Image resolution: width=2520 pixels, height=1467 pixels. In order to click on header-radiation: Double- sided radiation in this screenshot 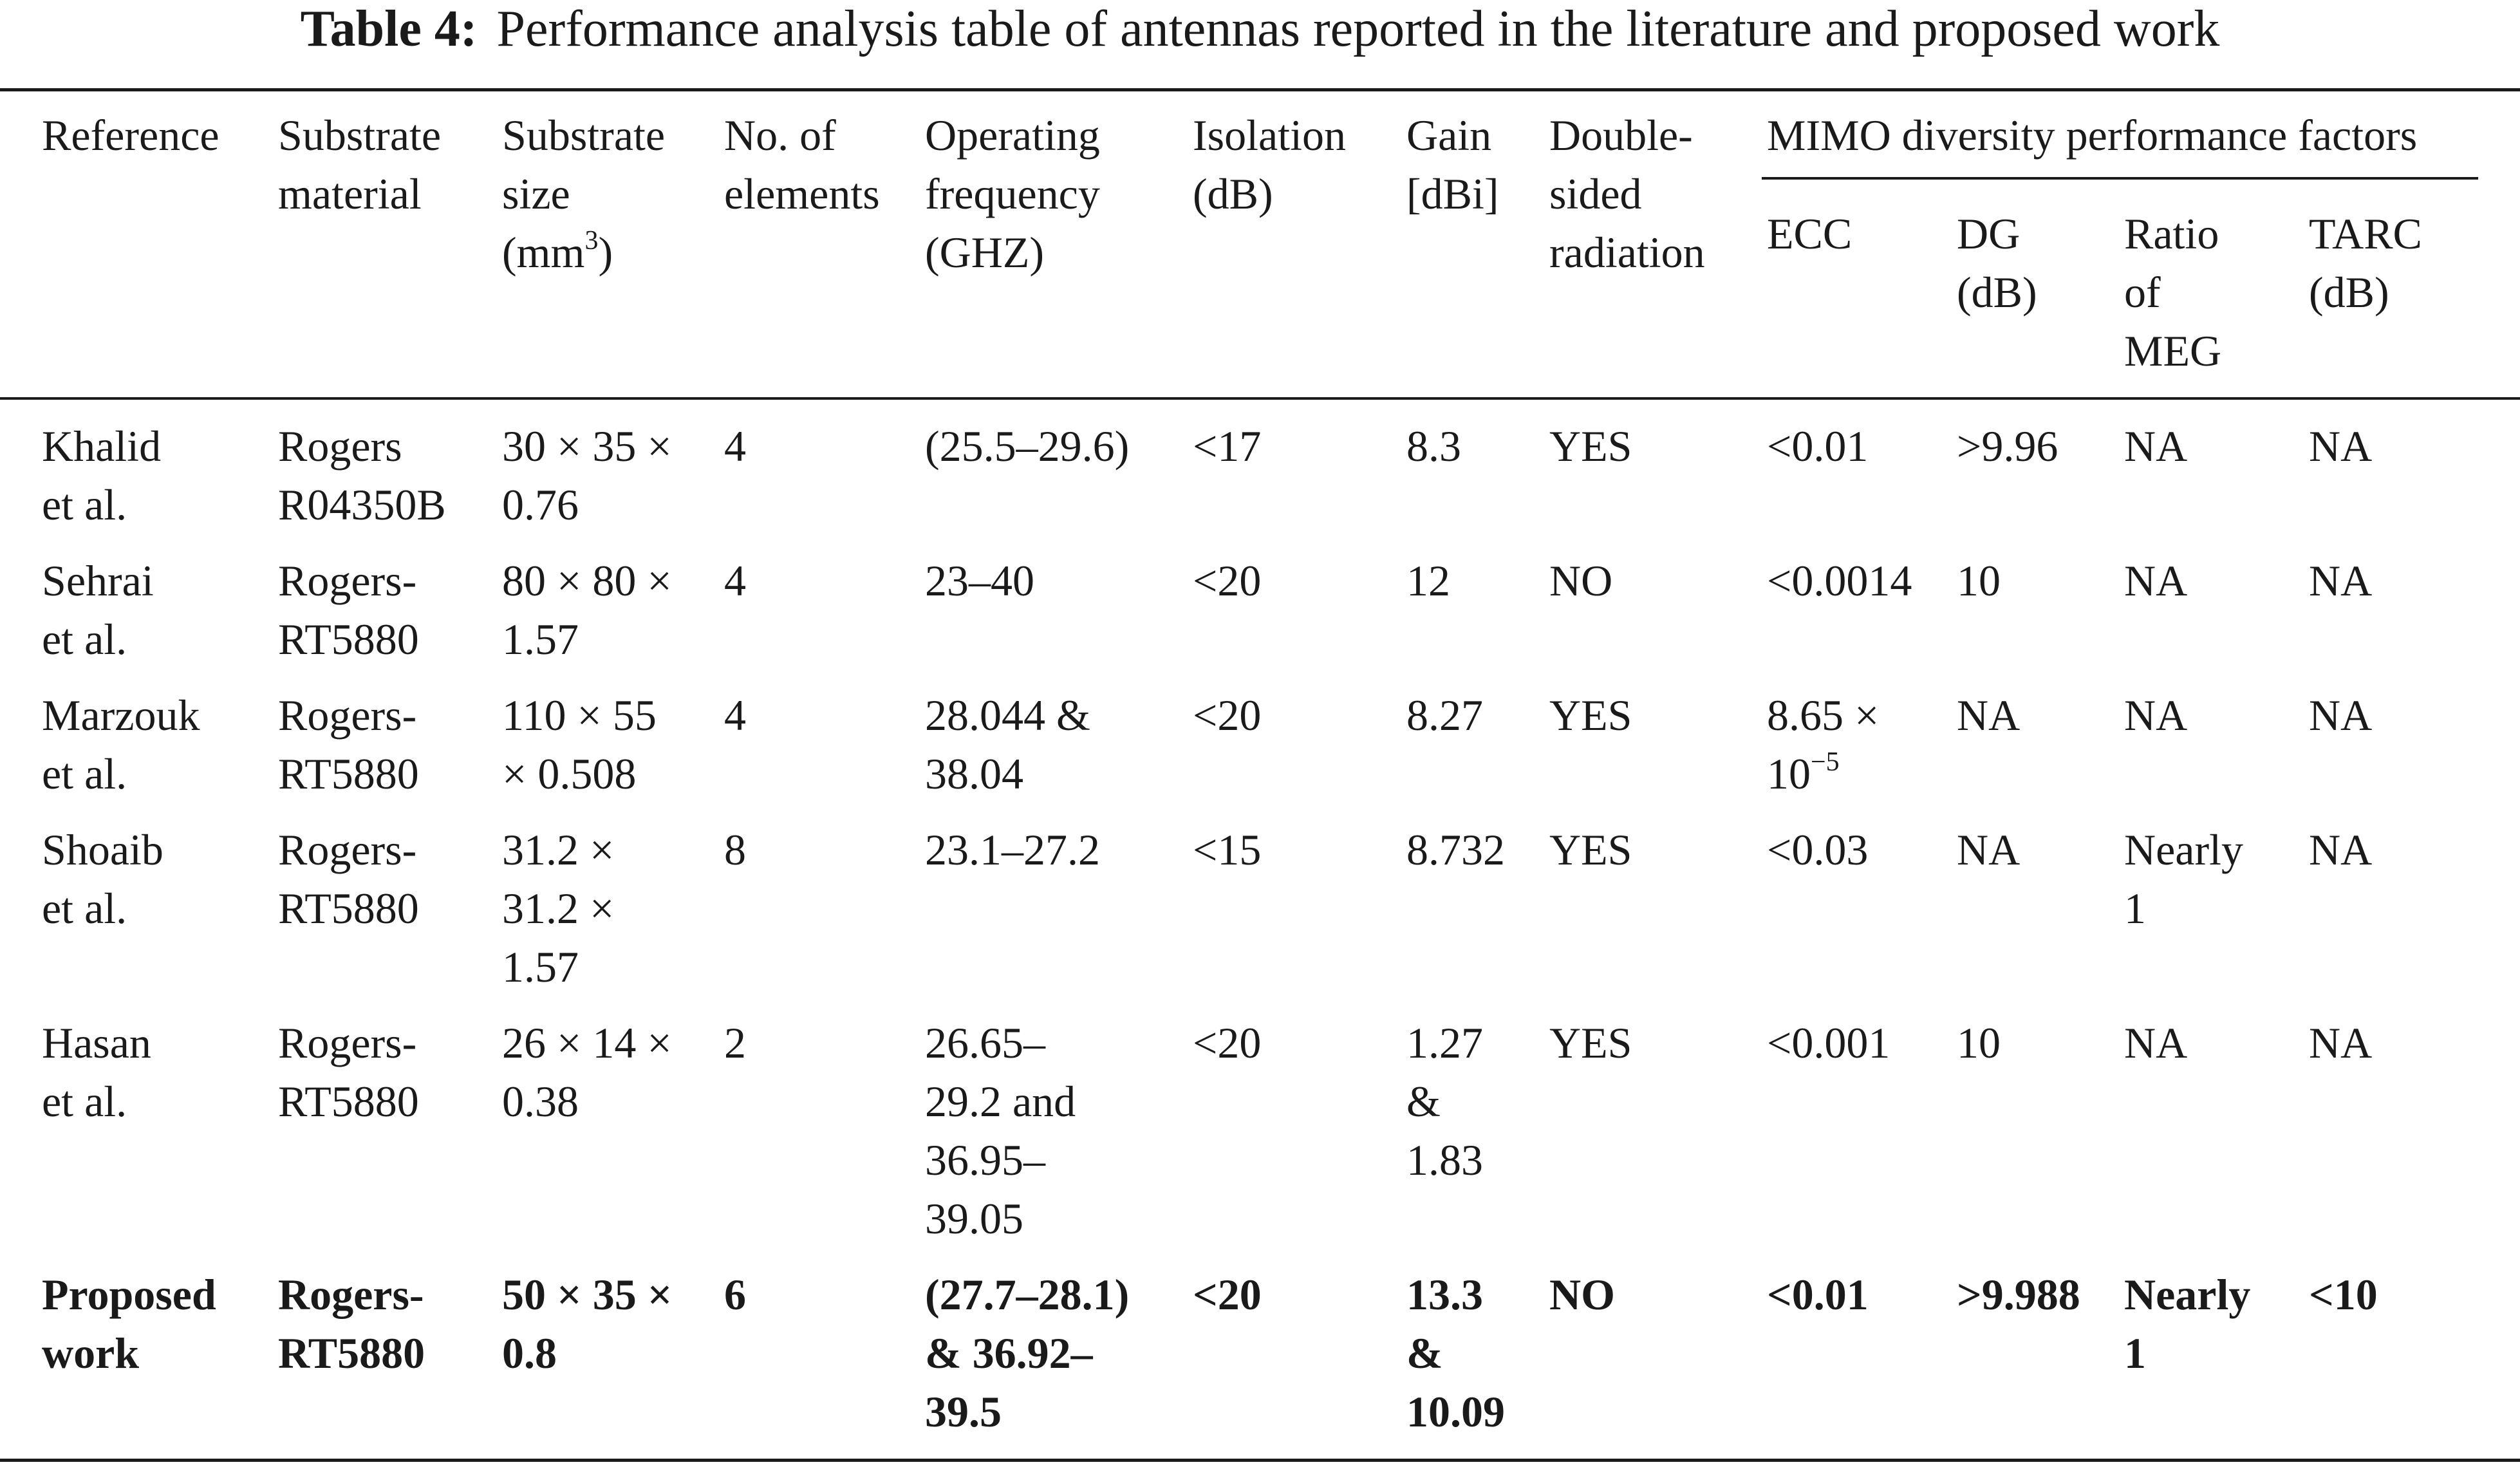, I will do `click(1627, 194)`.